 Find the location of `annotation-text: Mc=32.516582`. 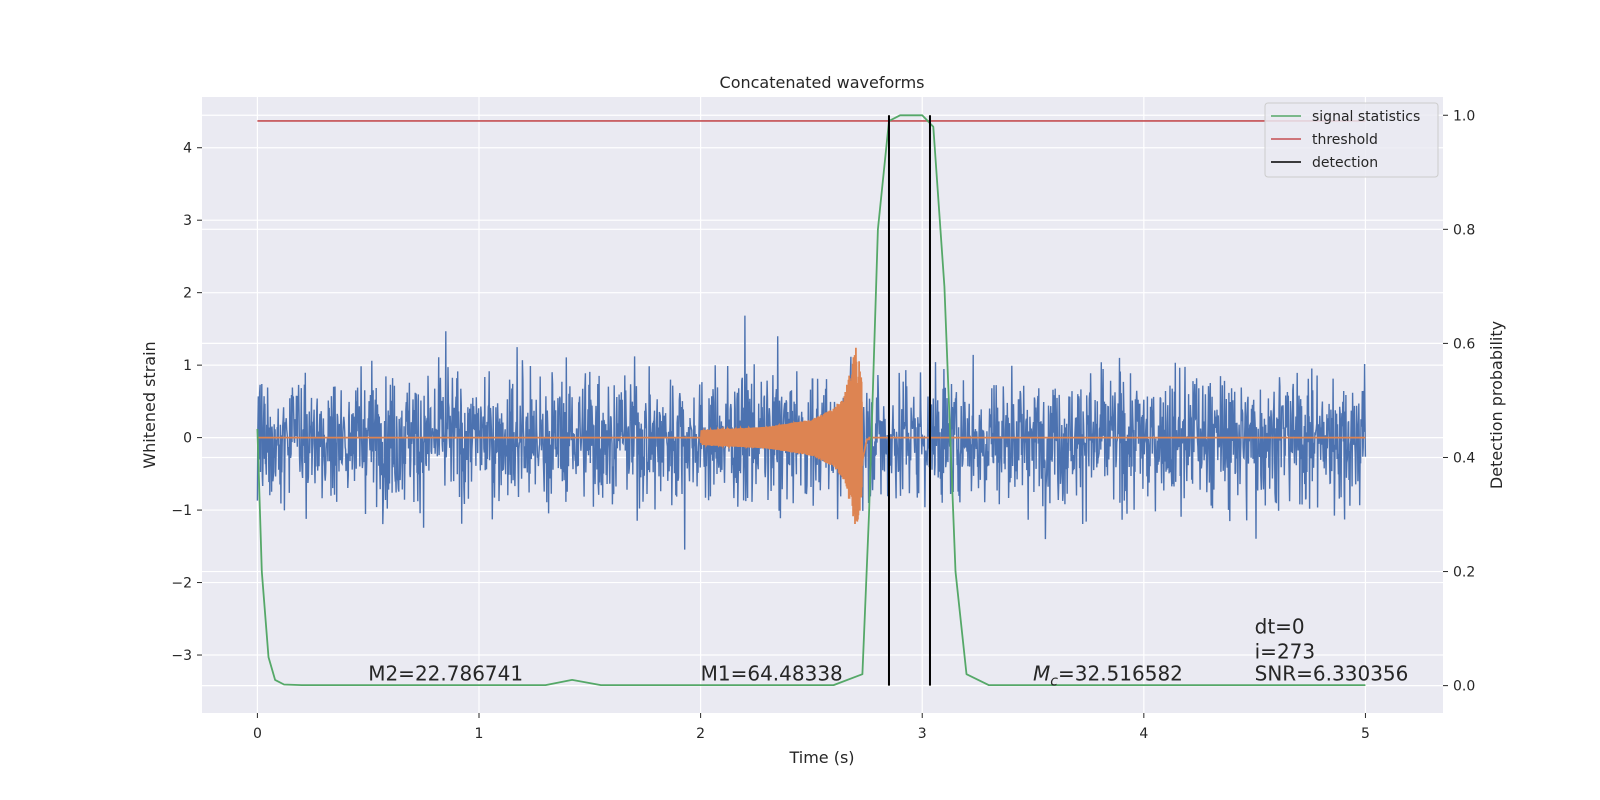

annotation-text: Mc=32.516582 is located at coordinates (1108, 675).